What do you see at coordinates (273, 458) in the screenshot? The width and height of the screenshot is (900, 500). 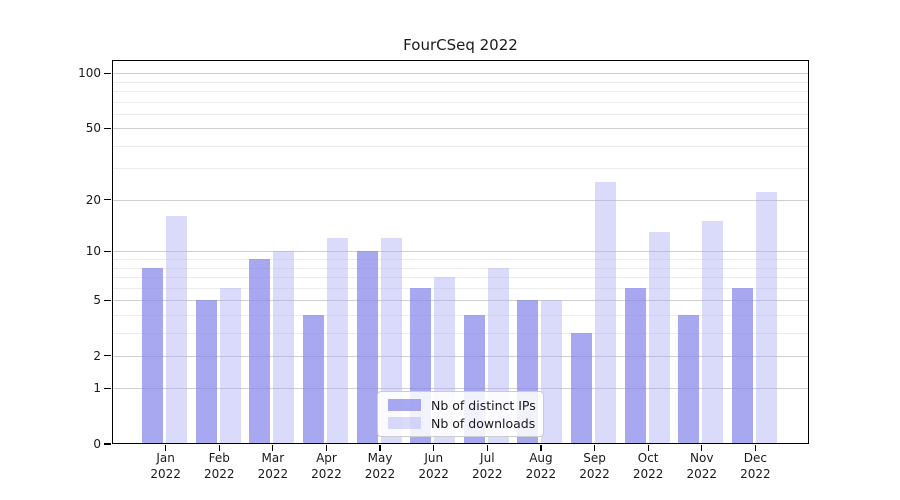 I see `x-tick-month: Mar` at bounding box center [273, 458].